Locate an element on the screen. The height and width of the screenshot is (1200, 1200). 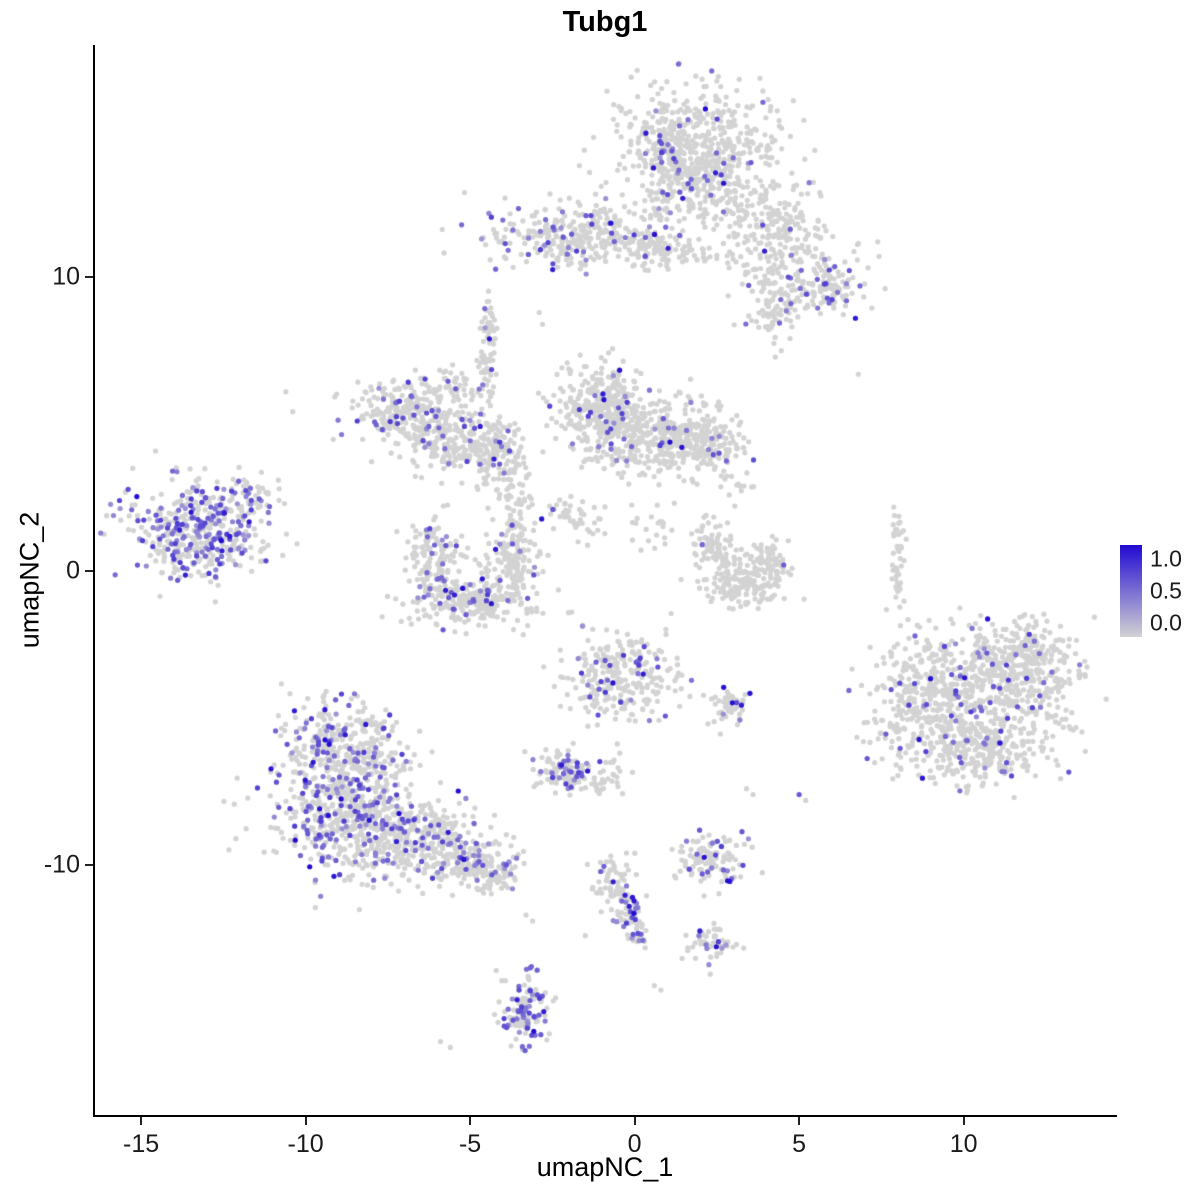
plot-title: Tubg1 is located at coordinates (605, 22).